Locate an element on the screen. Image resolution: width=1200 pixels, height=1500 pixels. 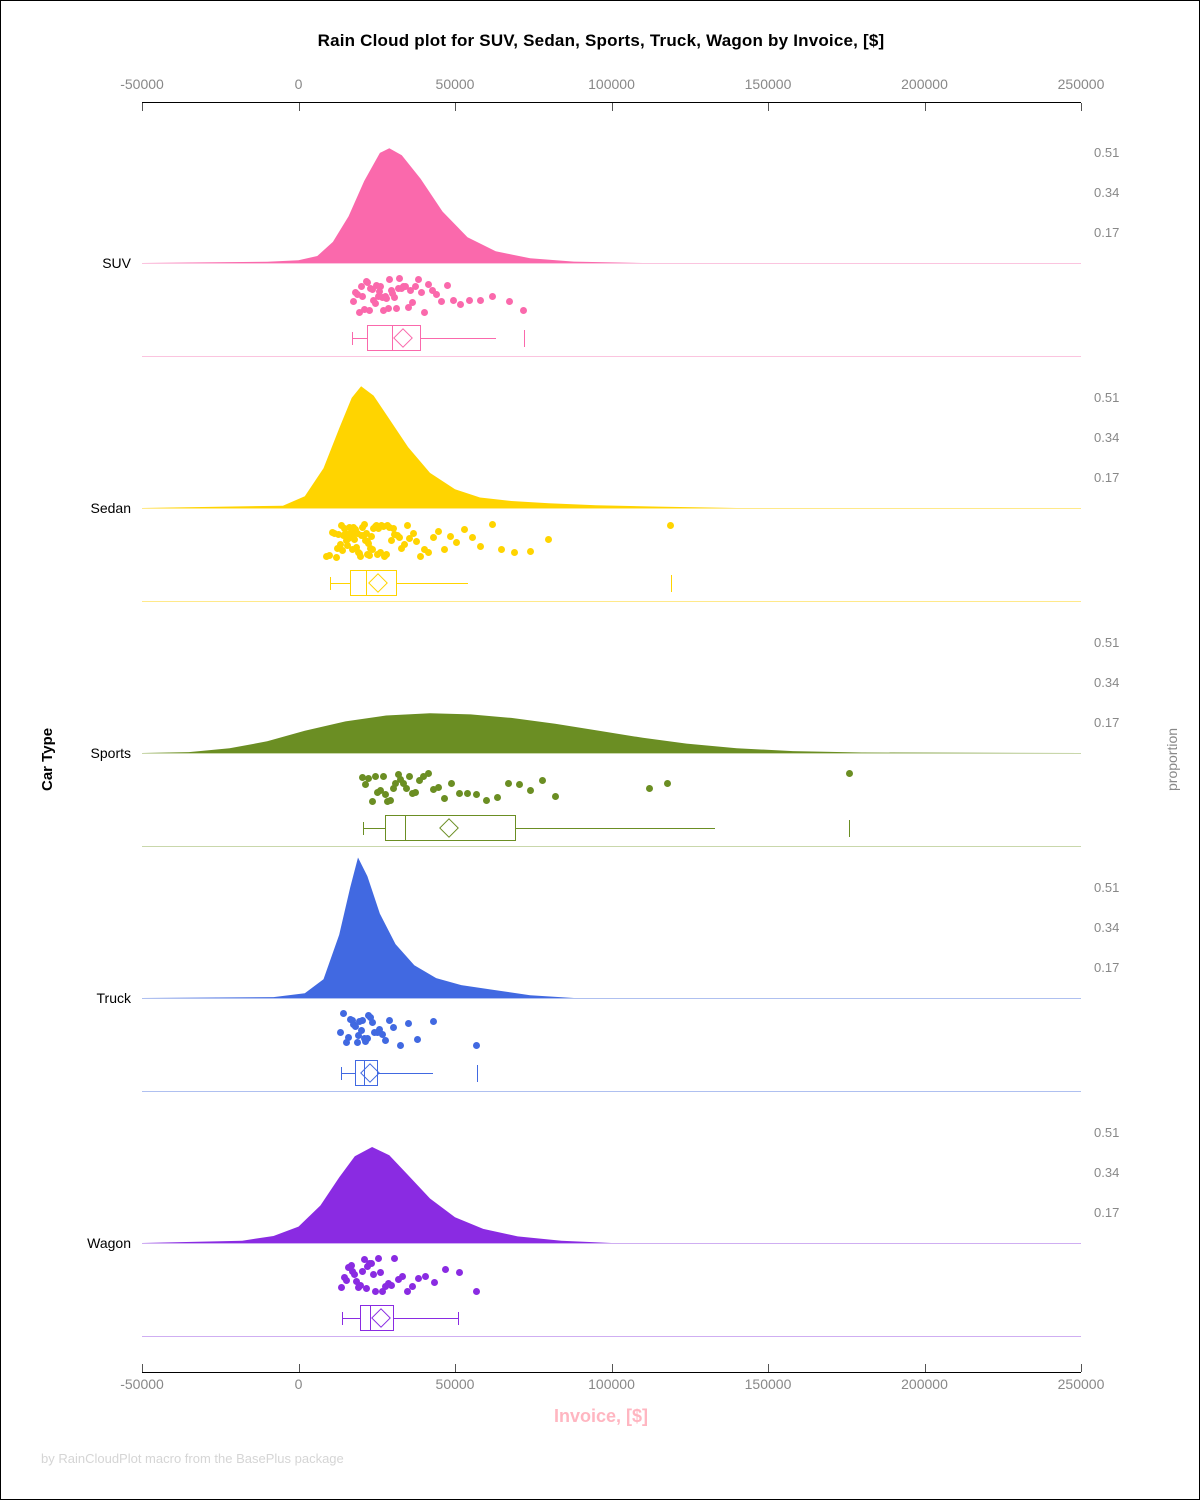
density-curve-sports is located at coordinates (611, 733).